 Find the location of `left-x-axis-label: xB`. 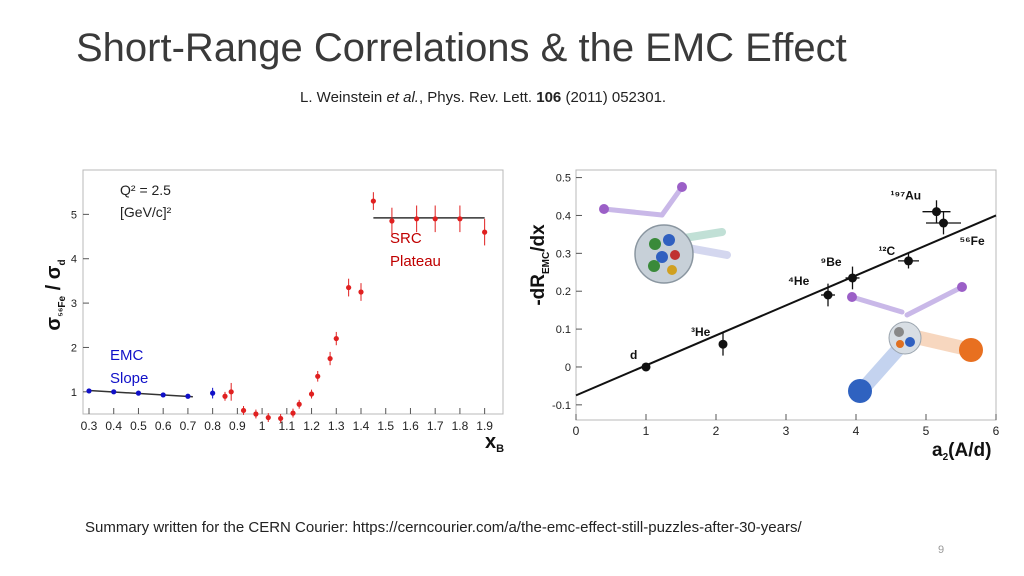

left-x-axis-label: xB is located at coordinates (494, 443).